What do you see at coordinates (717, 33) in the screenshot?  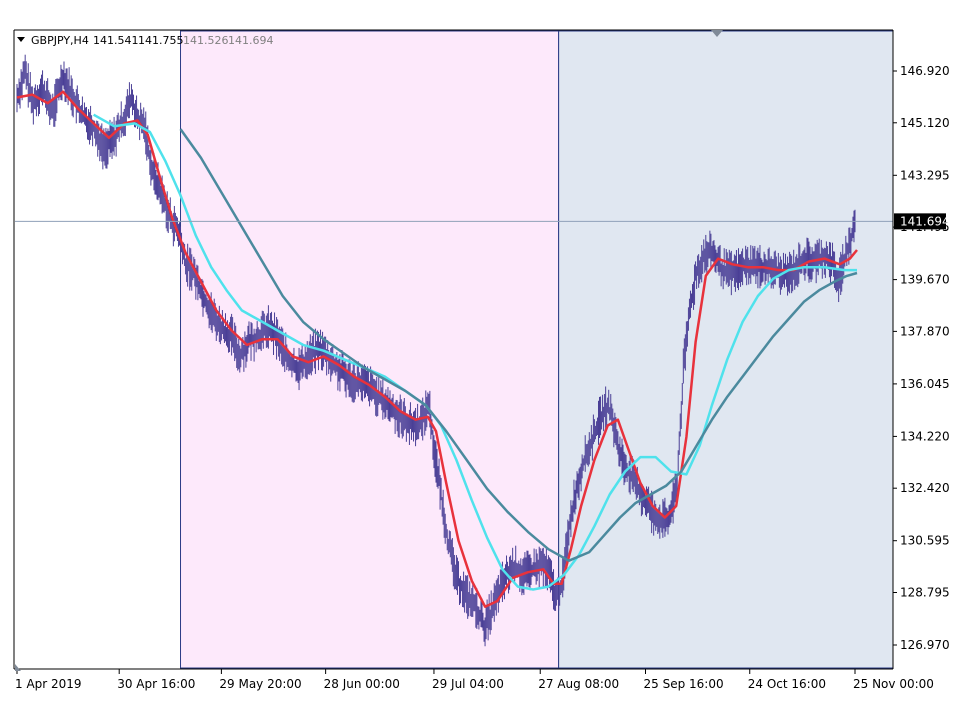 I see `shift-marker-icon` at bounding box center [717, 33].